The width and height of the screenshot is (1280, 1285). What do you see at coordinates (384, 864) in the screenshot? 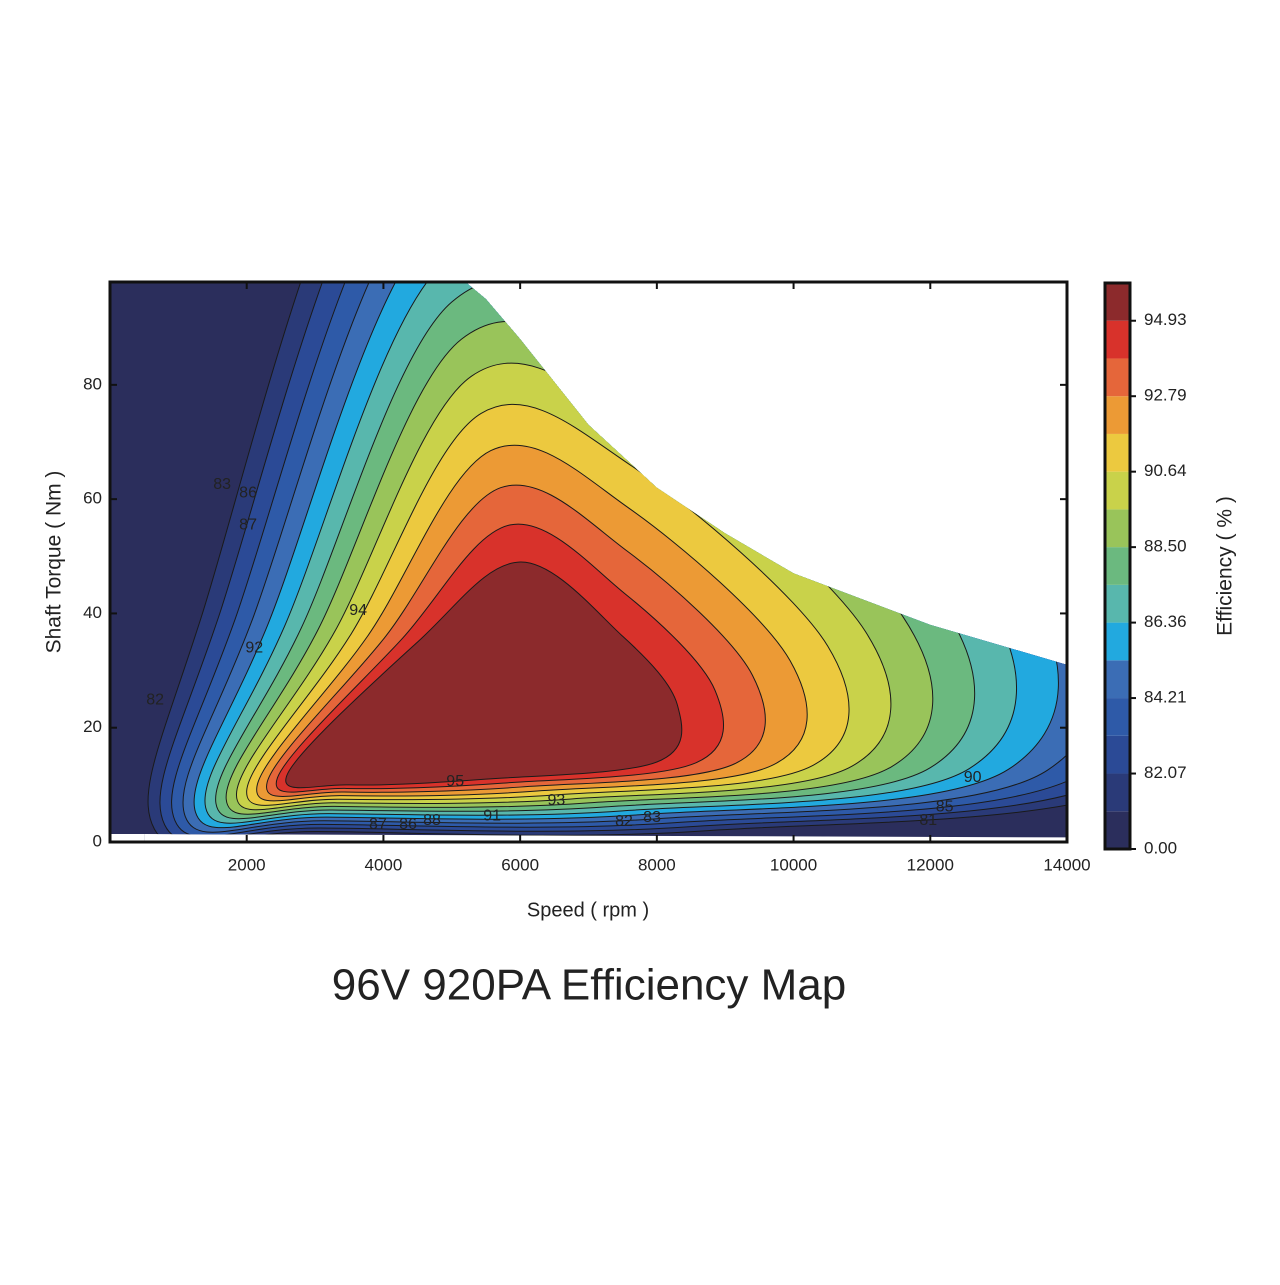
I see `x-tick-label: 4000` at bounding box center [384, 864].